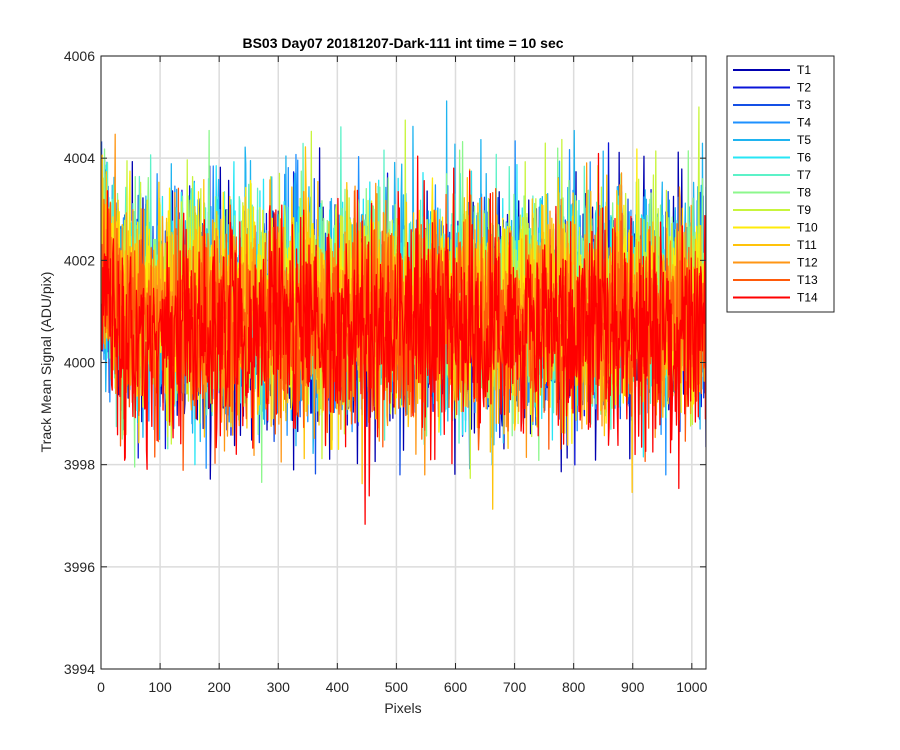  I want to click on x-tick-label: 200, so click(219, 687).